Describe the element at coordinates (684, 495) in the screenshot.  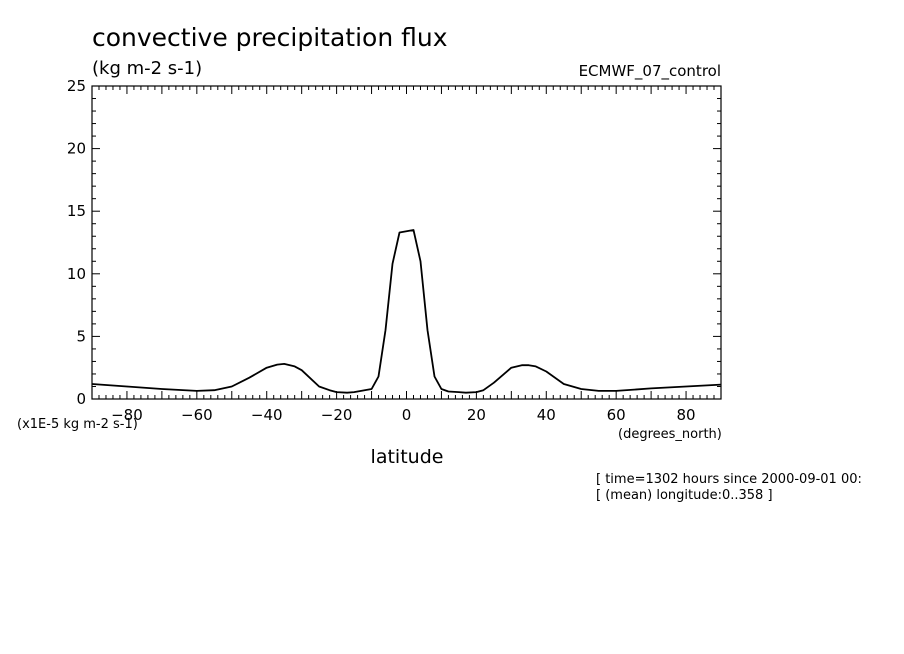
I see `footer-longitude: [ (mean) longitude:0..358 ]` at that location.